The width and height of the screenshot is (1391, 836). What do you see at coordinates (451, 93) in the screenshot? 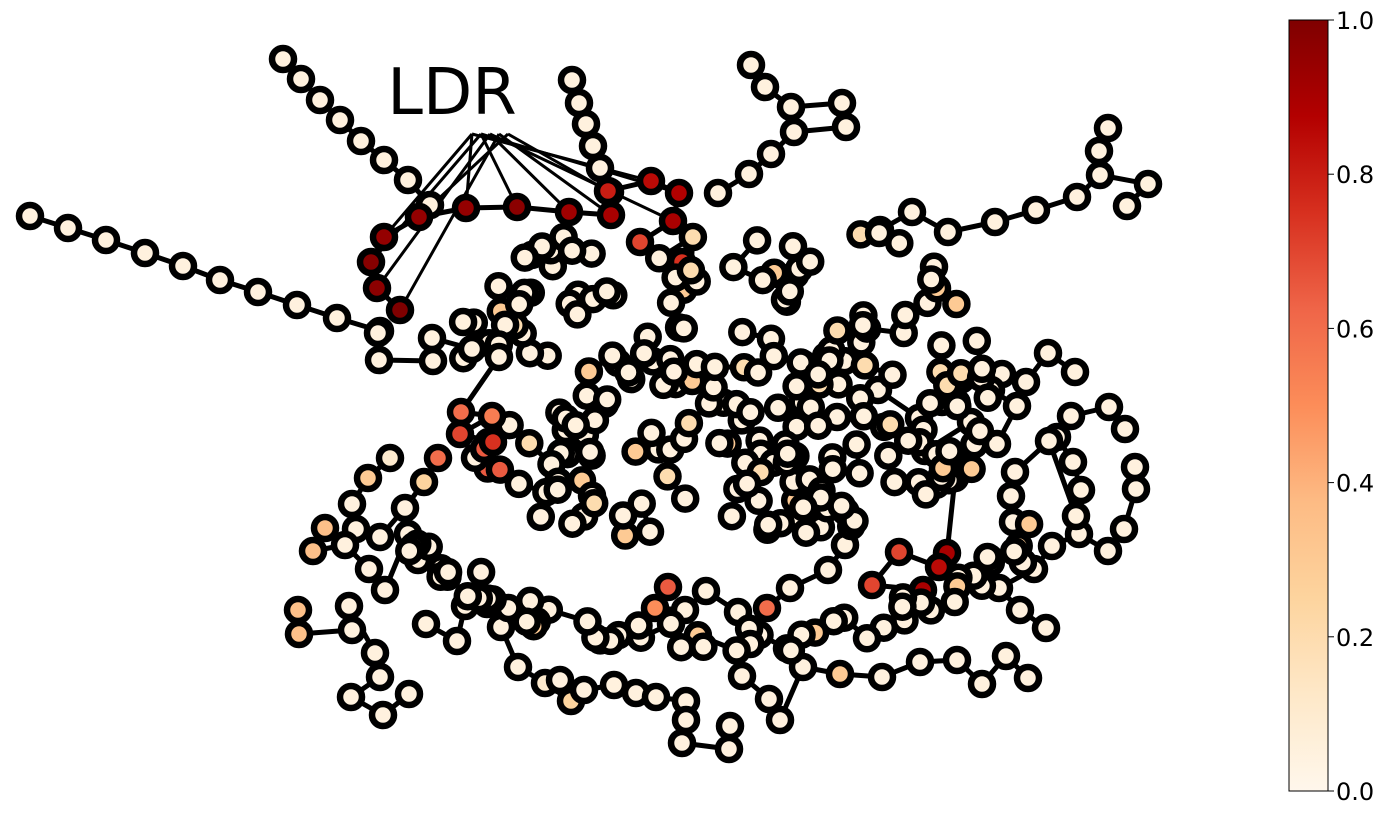
I see `ldr-label: LDR` at bounding box center [451, 93].